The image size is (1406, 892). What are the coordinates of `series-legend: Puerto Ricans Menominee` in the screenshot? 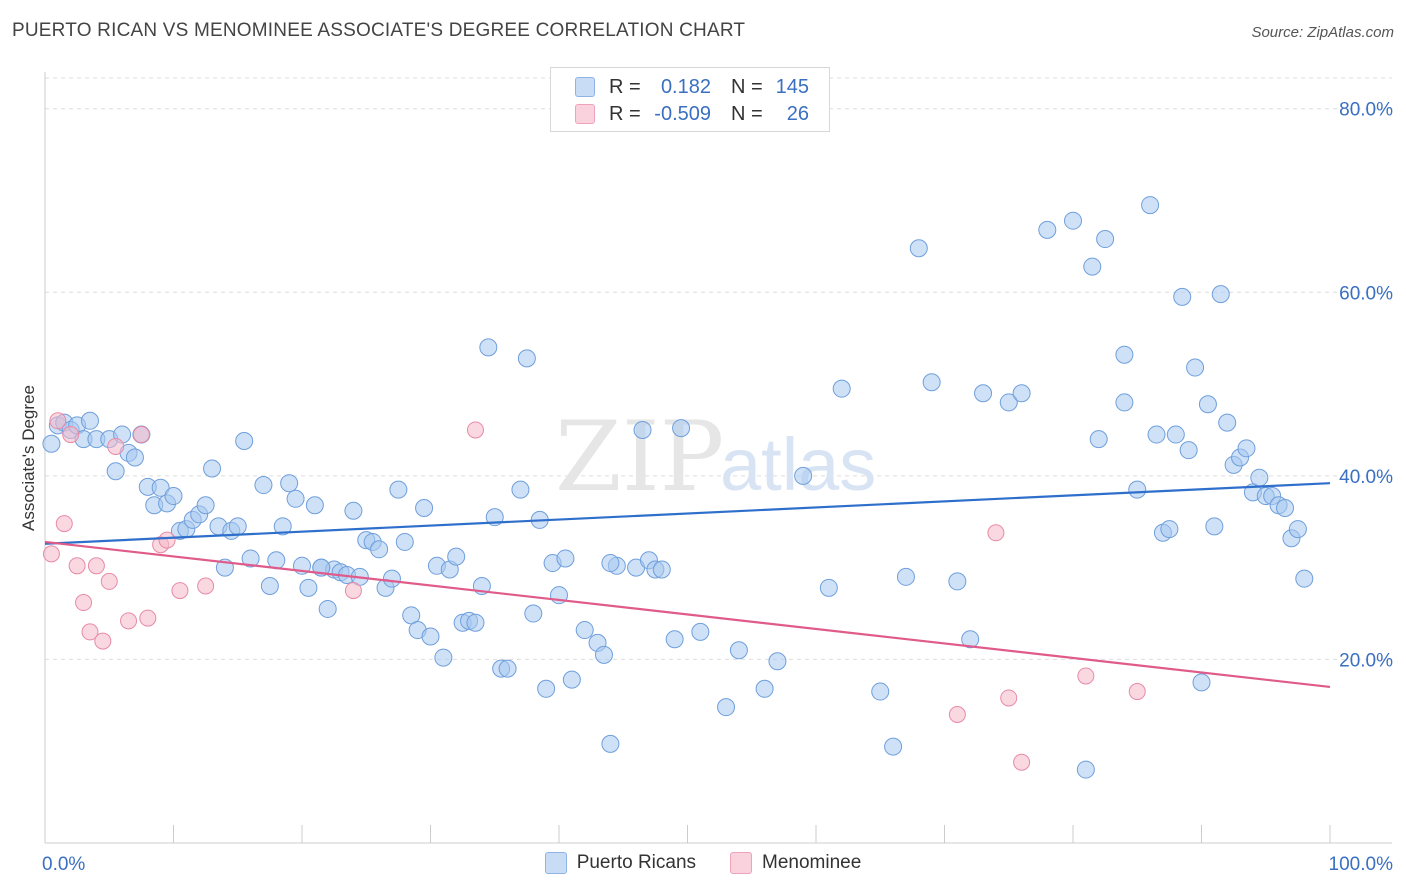 It's located at (703, 863).